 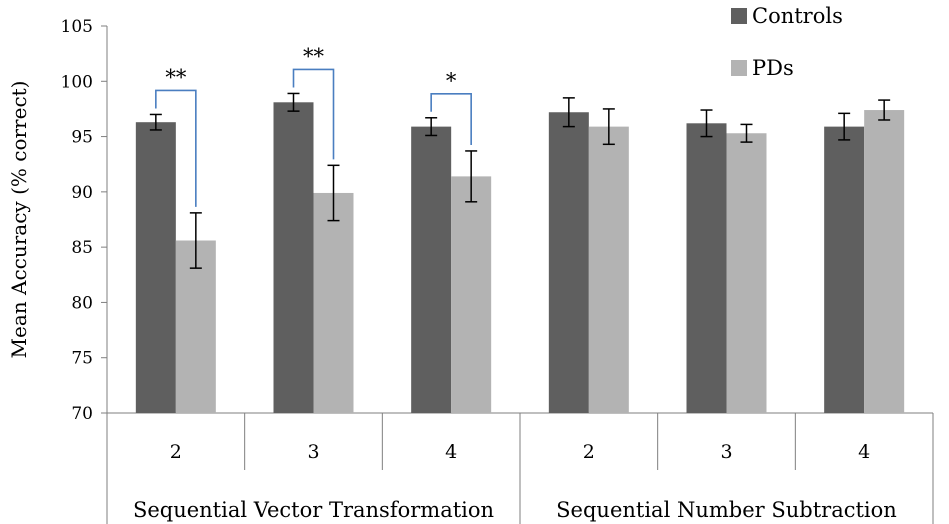 I want to click on y-tick-label: 100, so click(x=77, y=82).